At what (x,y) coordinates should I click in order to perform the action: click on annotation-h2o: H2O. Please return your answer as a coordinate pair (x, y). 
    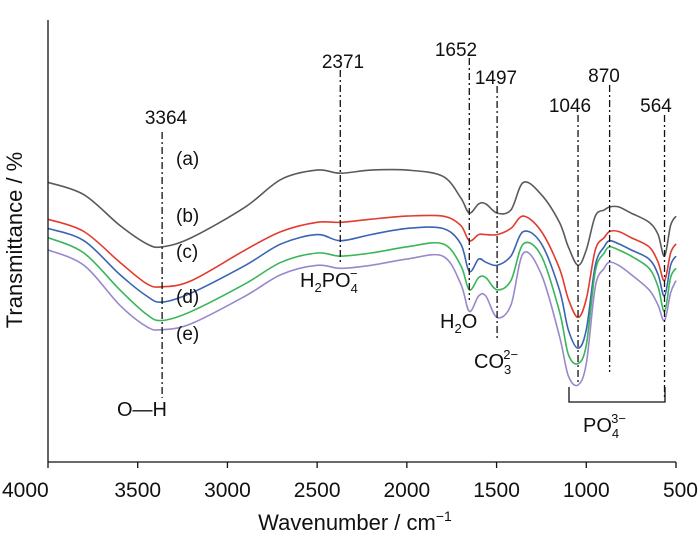
    Looking at the image, I should click on (458, 323).